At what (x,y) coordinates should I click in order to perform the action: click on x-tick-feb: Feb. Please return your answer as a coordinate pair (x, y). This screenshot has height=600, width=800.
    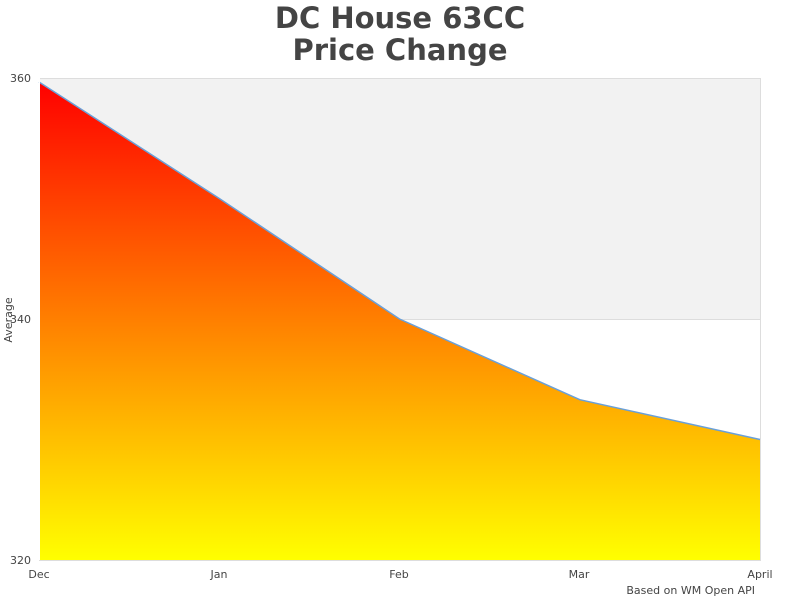
    Looking at the image, I should click on (398, 574).